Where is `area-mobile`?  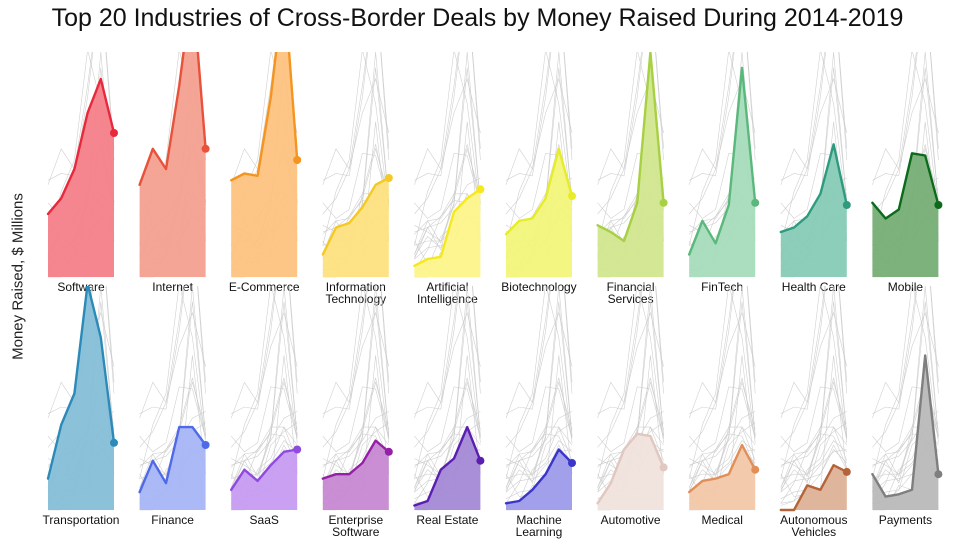 area-mobile is located at coordinates (905, 215).